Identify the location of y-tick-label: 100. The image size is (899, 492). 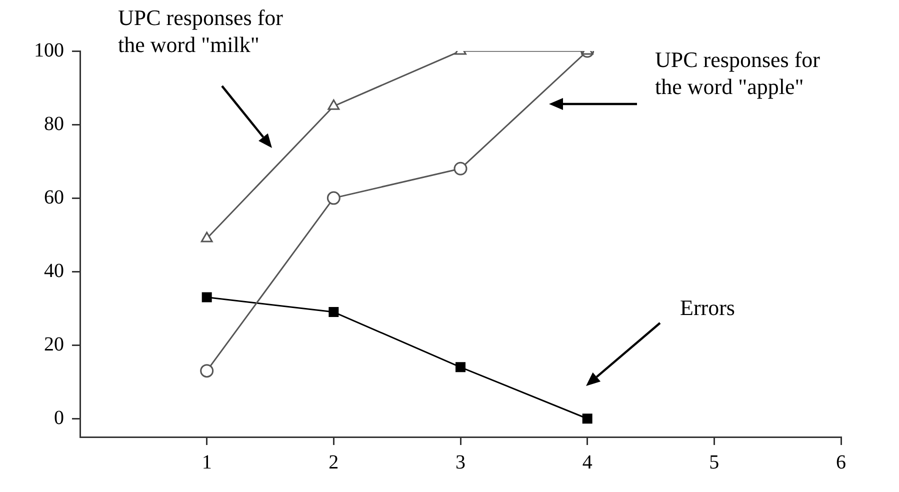
(49, 50).